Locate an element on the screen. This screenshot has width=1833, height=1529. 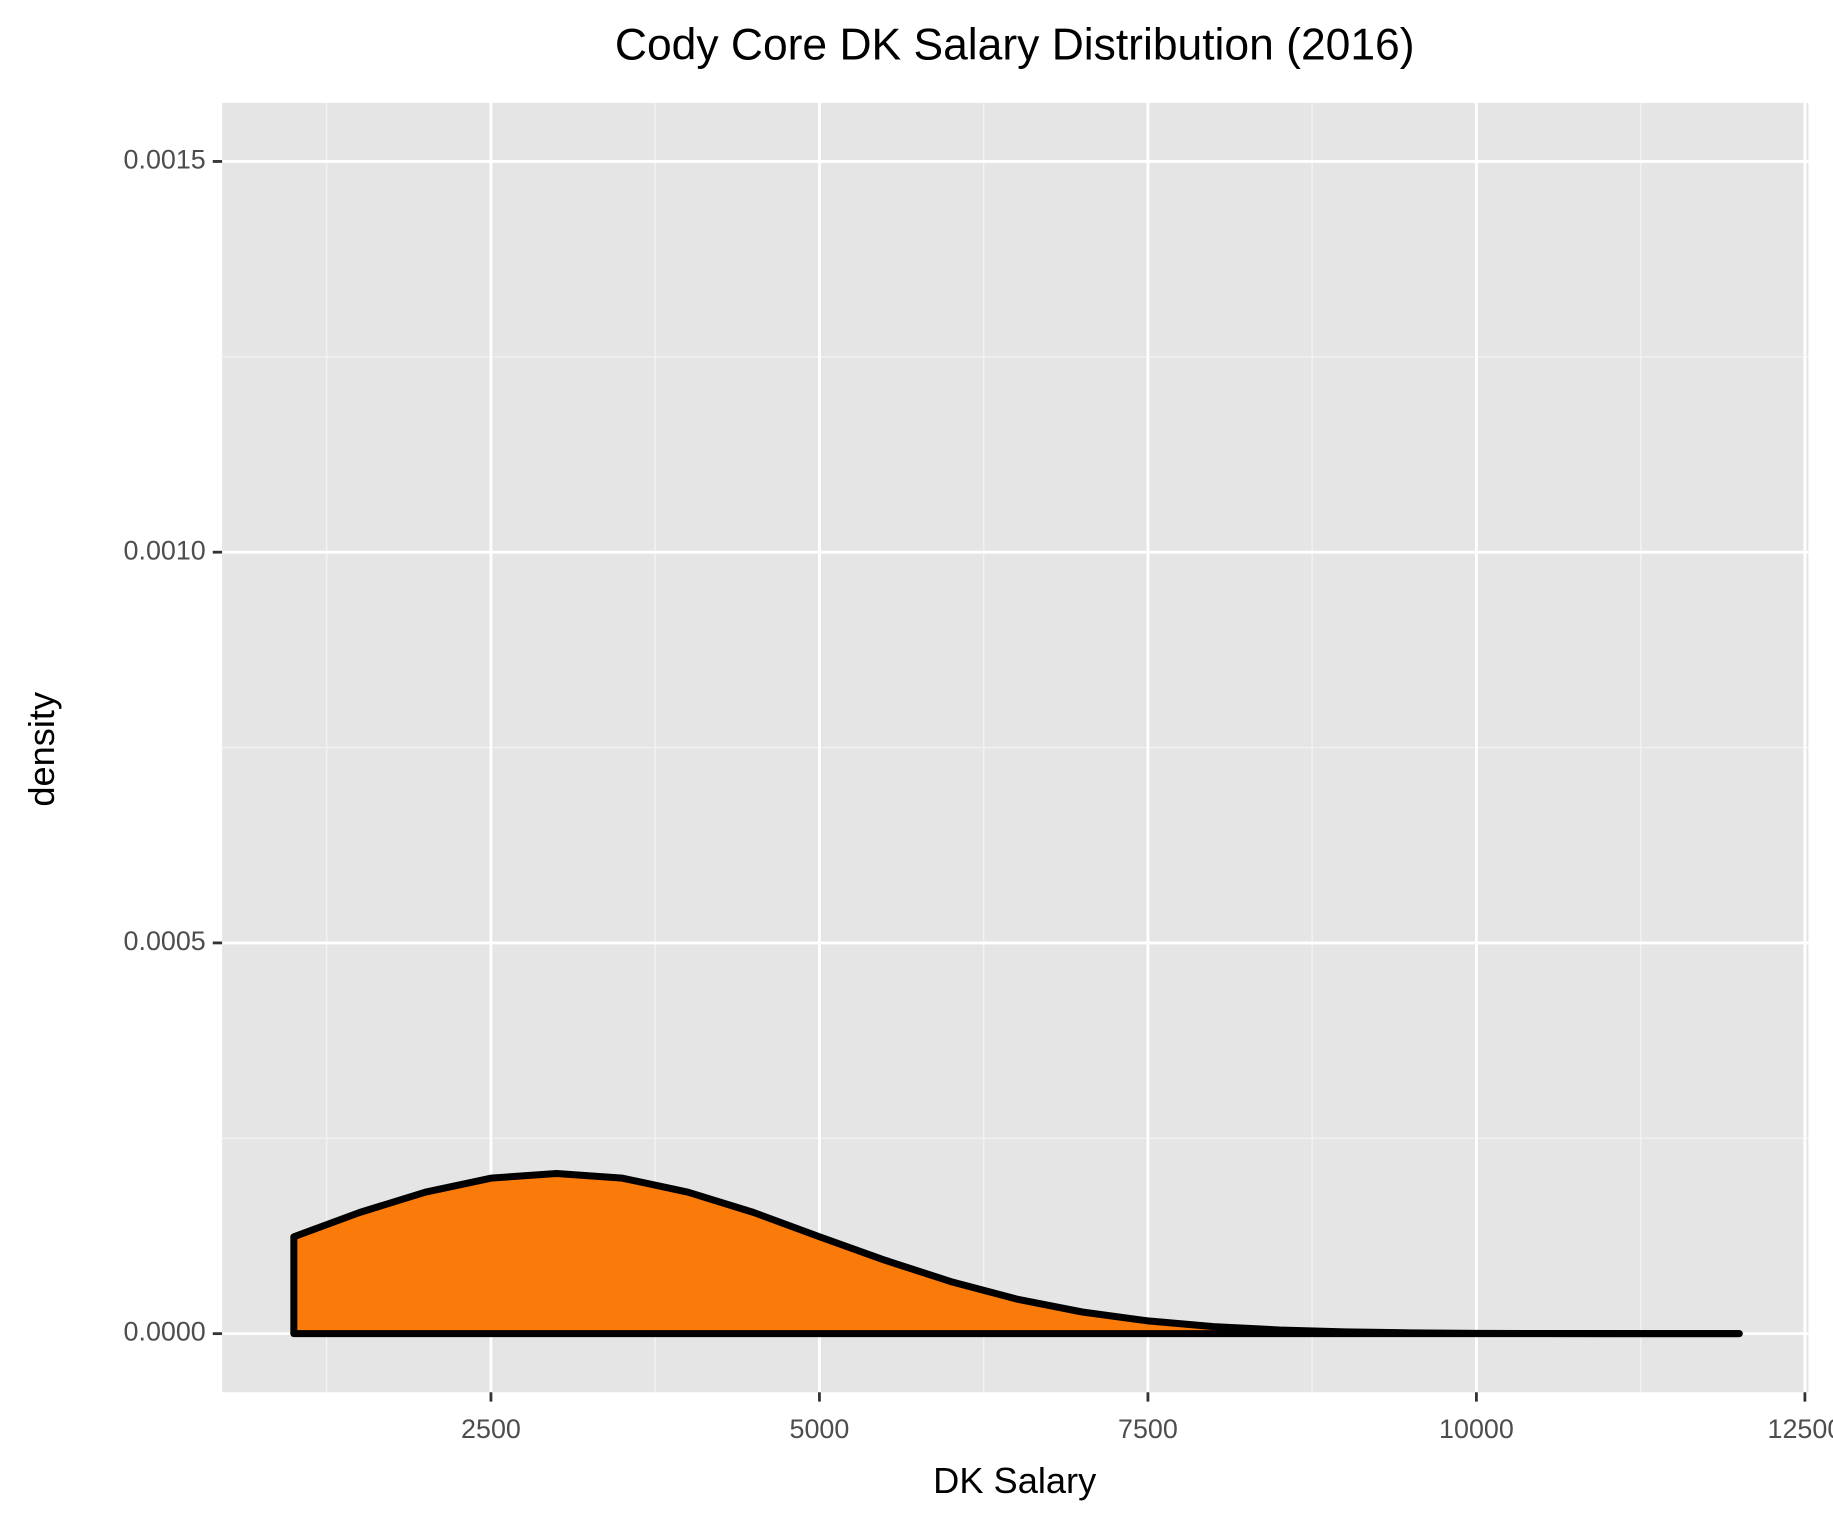
y-tick-label: 0.0000 is located at coordinates (165, 1332).